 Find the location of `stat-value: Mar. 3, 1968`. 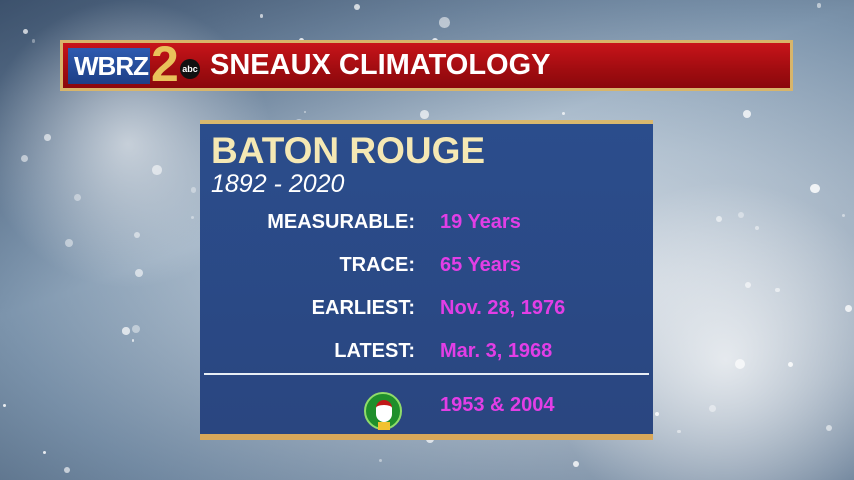

stat-value: Mar. 3, 1968 is located at coordinates (496, 351).